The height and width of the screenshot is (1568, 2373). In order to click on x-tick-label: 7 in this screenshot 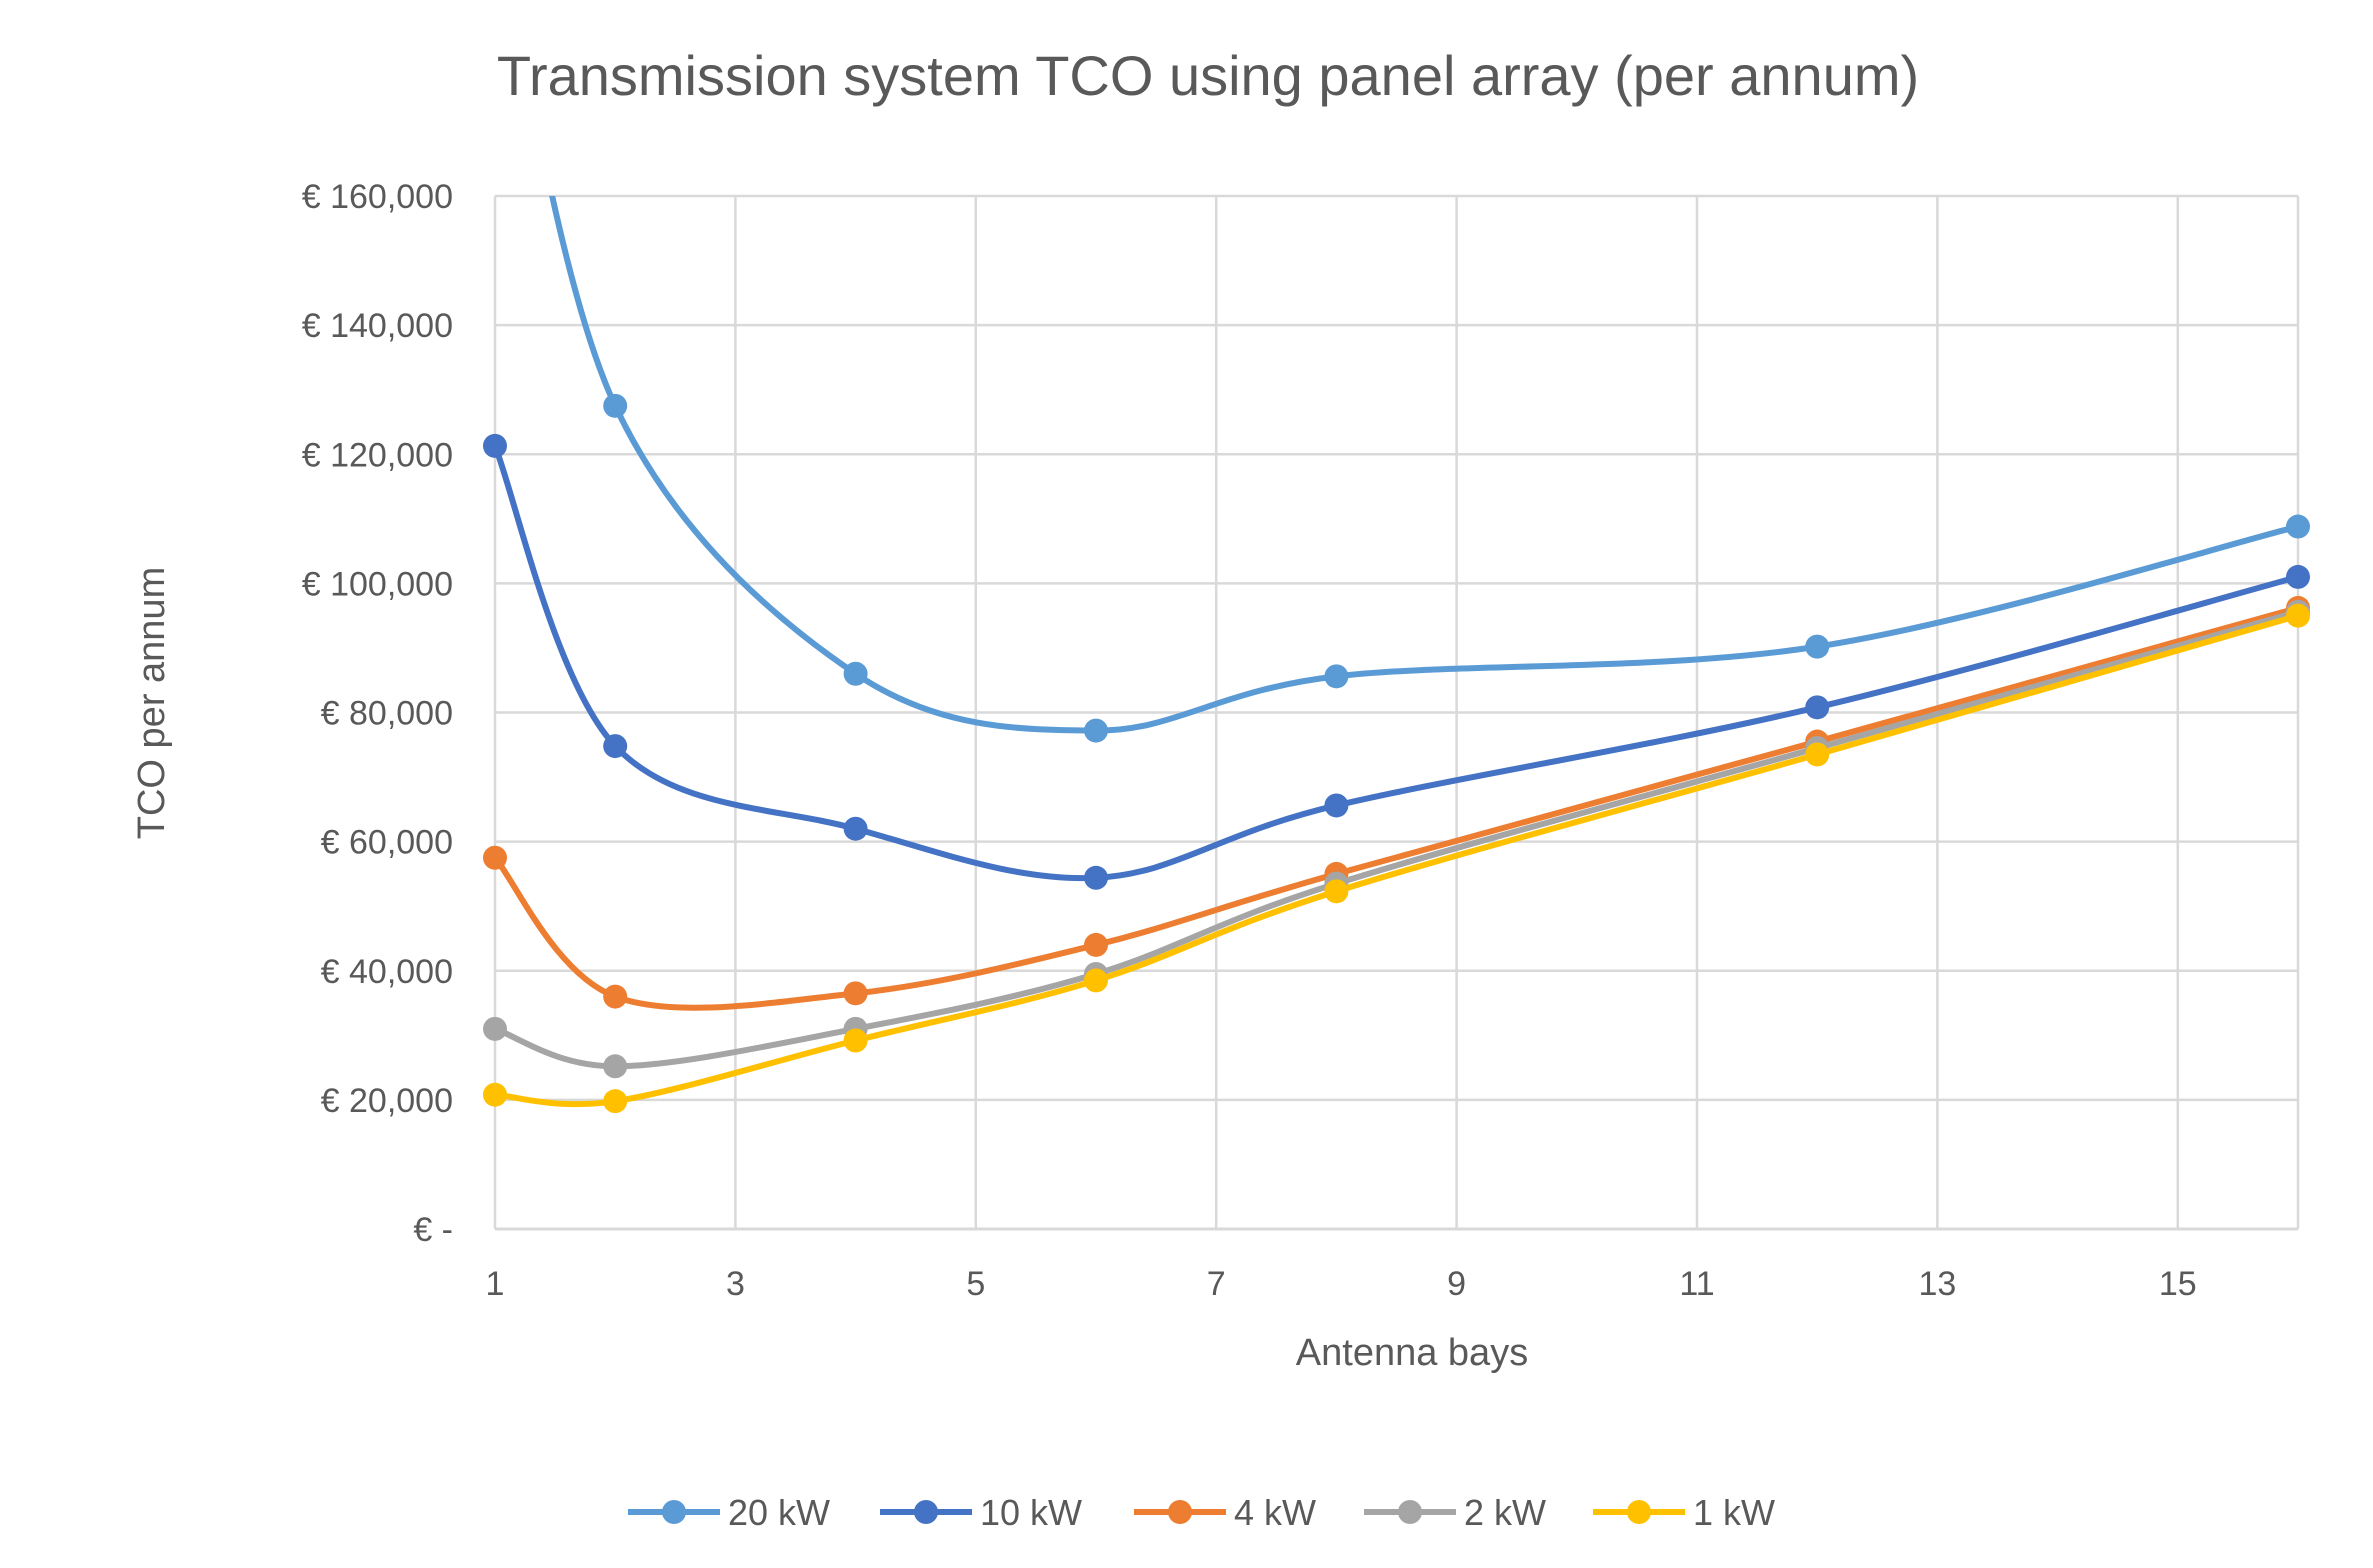, I will do `click(1216, 1284)`.